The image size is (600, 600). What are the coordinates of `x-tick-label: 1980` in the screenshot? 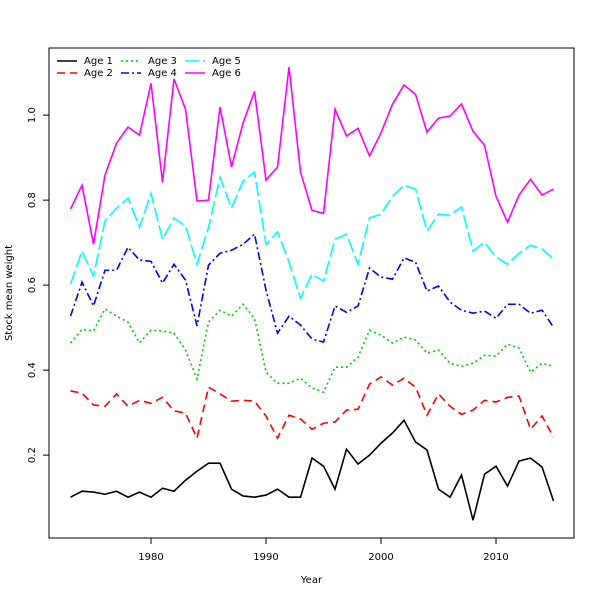 It's located at (150, 557).